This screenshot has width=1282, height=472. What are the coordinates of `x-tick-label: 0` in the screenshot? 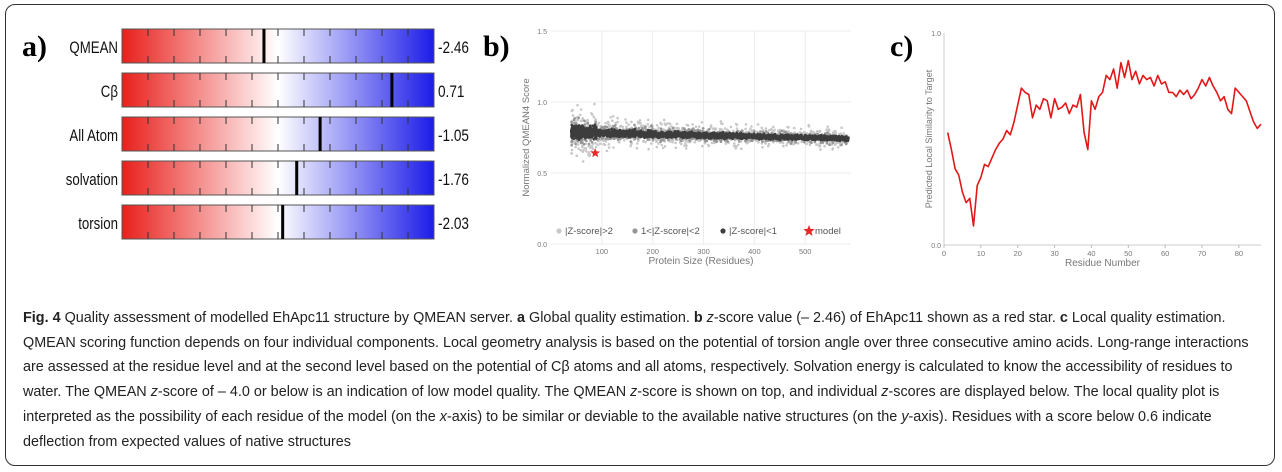 It's located at (944, 253).